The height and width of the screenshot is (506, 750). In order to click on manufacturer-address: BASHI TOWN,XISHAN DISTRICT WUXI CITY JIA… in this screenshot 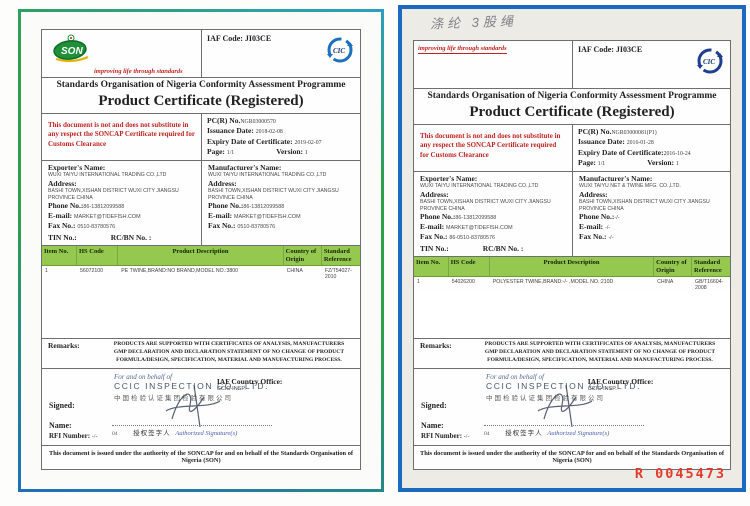, I will do `click(644, 205)`.